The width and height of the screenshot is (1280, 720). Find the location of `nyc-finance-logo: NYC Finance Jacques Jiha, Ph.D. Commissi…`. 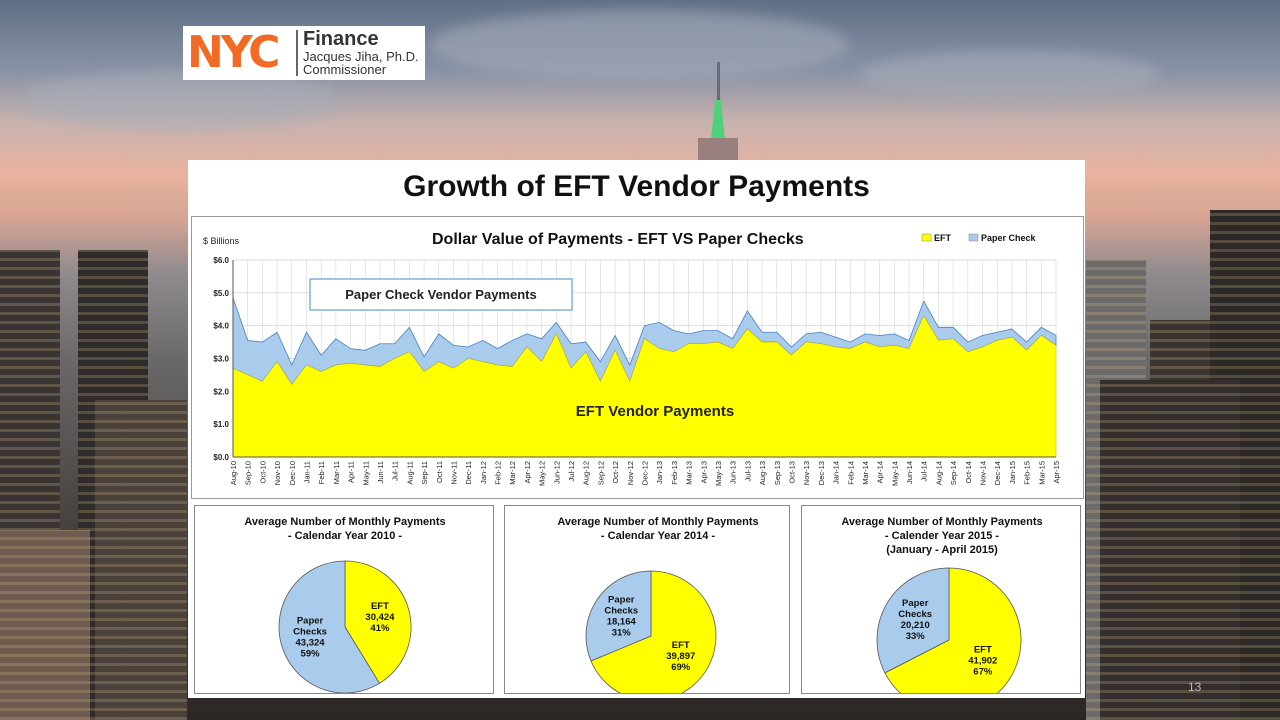

nyc-finance-logo: NYC Finance Jacques Jiha, Ph.D. Commissi… is located at coordinates (304, 53).